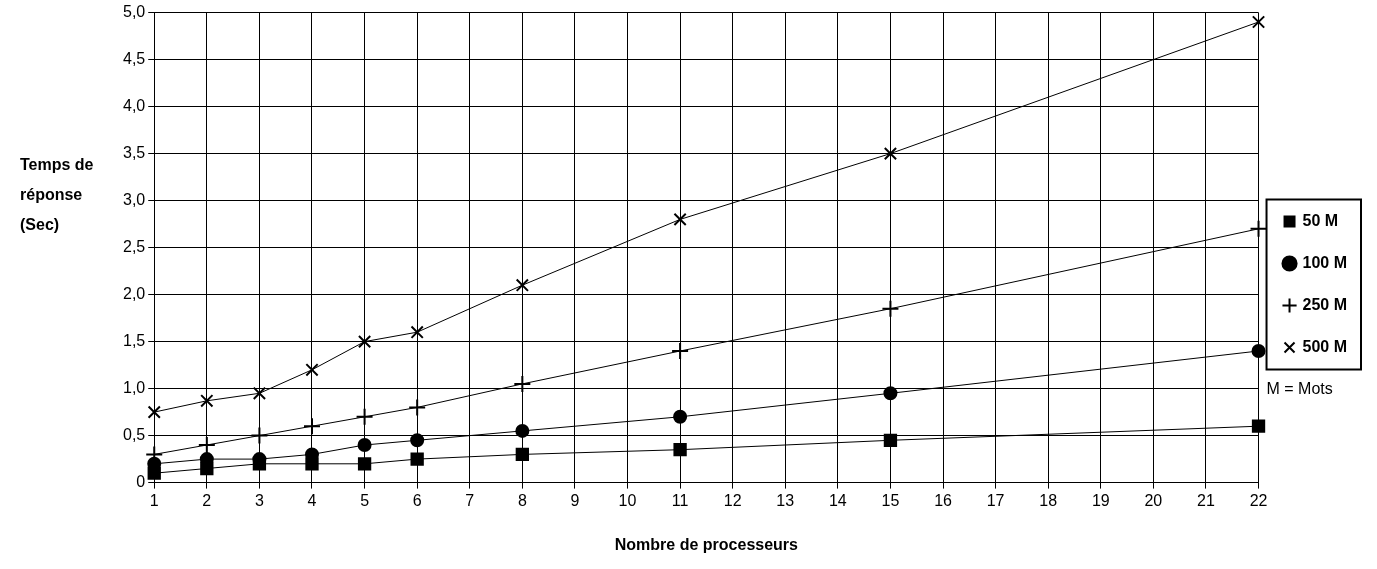 This screenshot has height=569, width=1377. Describe the element at coordinates (134, 388) in the screenshot. I see `y-tick-label: 1,0` at that location.